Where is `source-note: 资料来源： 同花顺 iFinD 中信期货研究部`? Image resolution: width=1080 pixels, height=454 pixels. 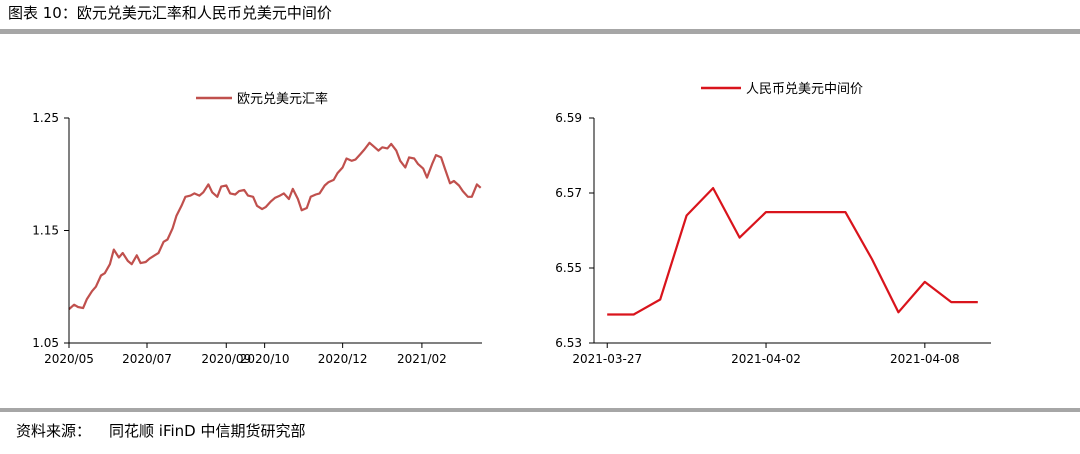
source-note: 资料来源： 同花顺 iFinD 中信期货研究部 is located at coordinates (160, 431).